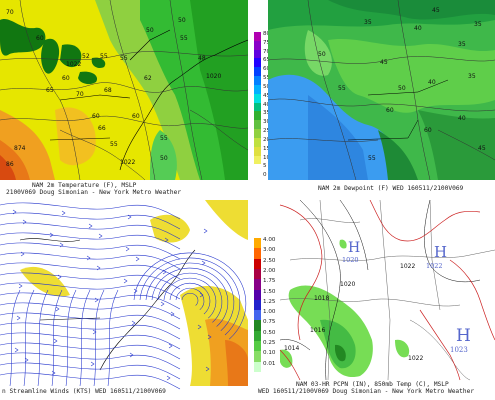 Image resolution: width=495 pixels, height=400 pixels. What do you see at coordinates (269, 240) in the screenshot?
I see `colorbar-label: 4.00` at bounding box center [269, 240].